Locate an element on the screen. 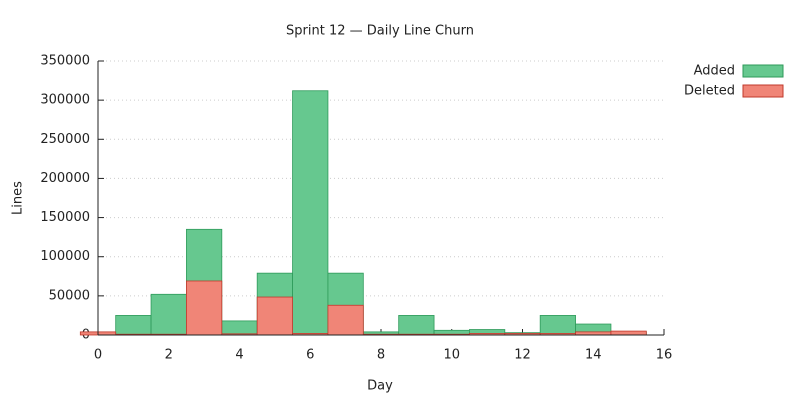  y-tick-label: 150000 is located at coordinates (65, 217).